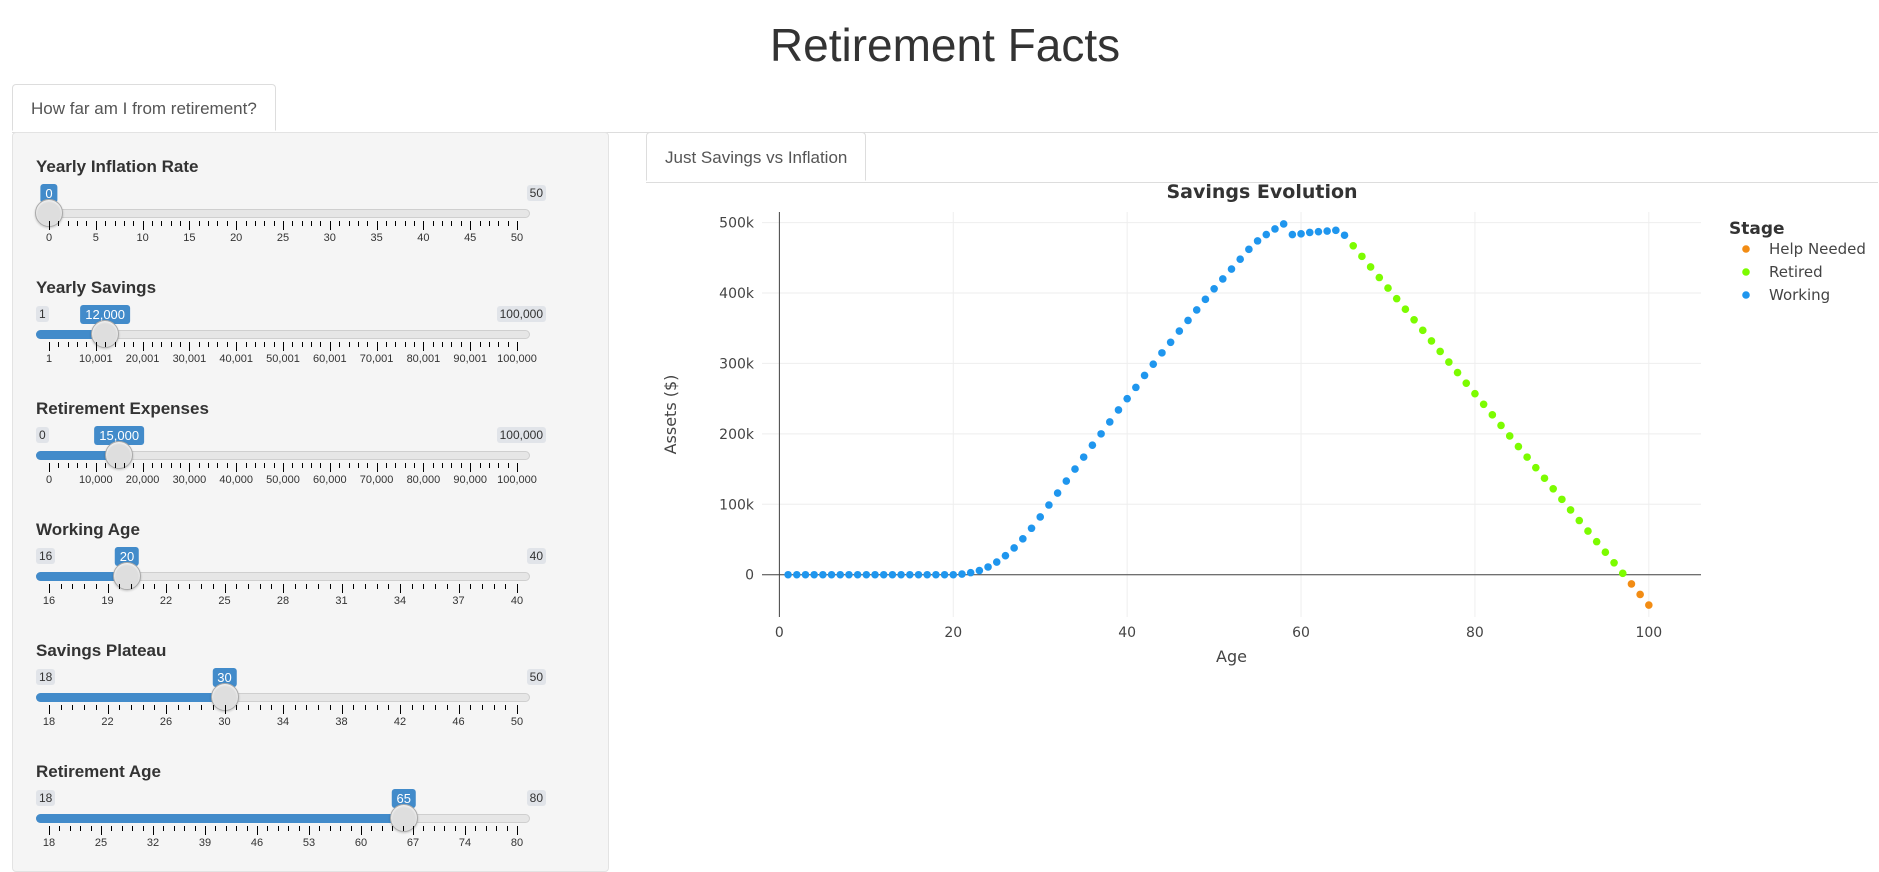 The height and width of the screenshot is (872, 1879). Describe the element at coordinates (78, 455) in the screenshot. I see `retirement-expenses-fill` at that location.